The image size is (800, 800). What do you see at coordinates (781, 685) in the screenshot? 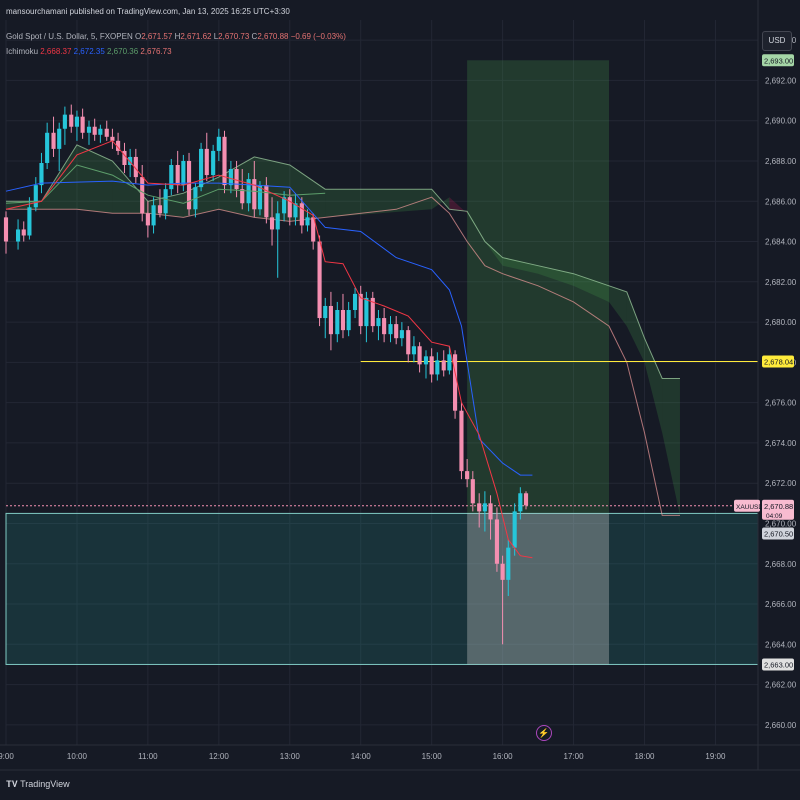
I see `y-tick-label: 2,662.00` at bounding box center [781, 685].